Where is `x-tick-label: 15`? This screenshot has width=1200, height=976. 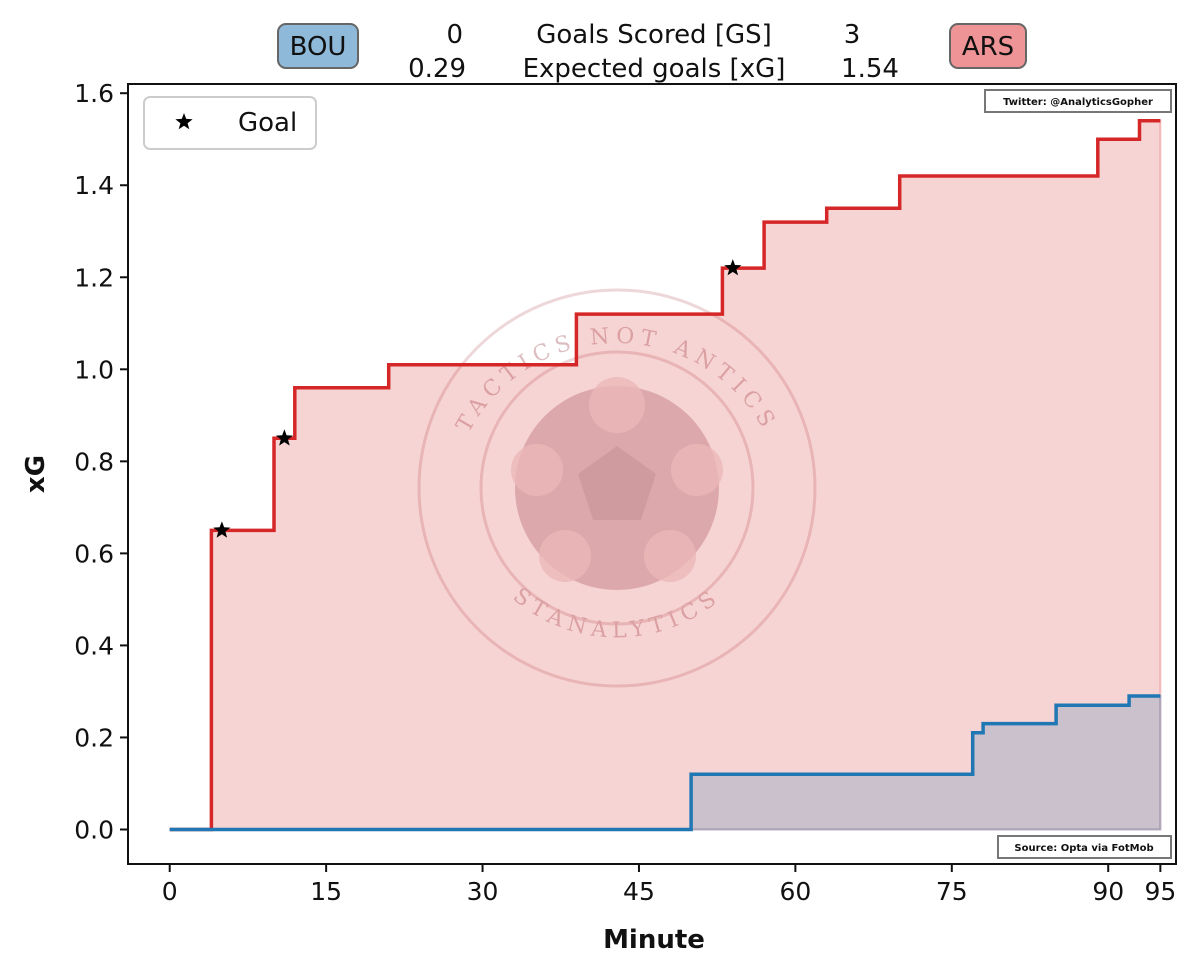 x-tick-label: 15 is located at coordinates (326, 891).